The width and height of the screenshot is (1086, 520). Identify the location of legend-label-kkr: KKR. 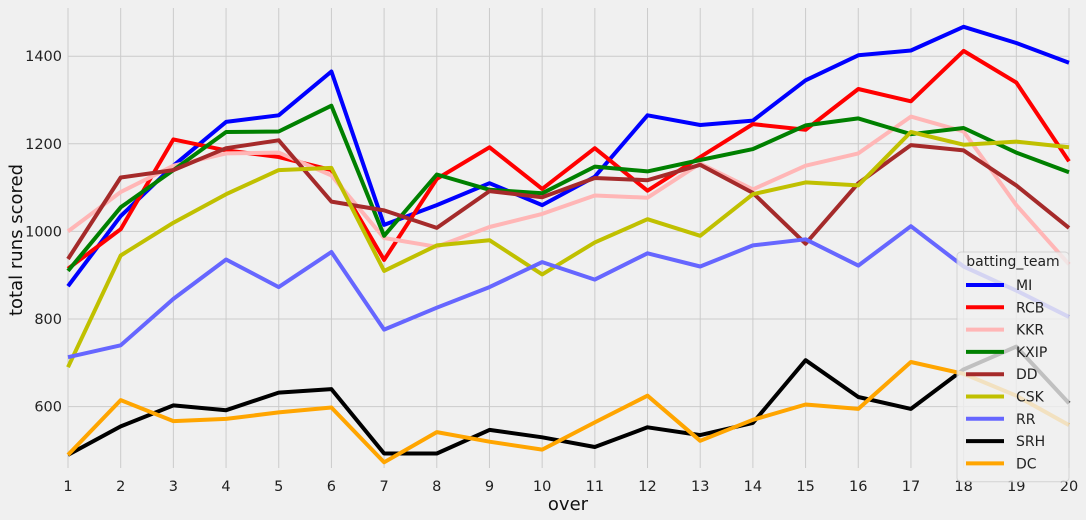
(1030, 331).